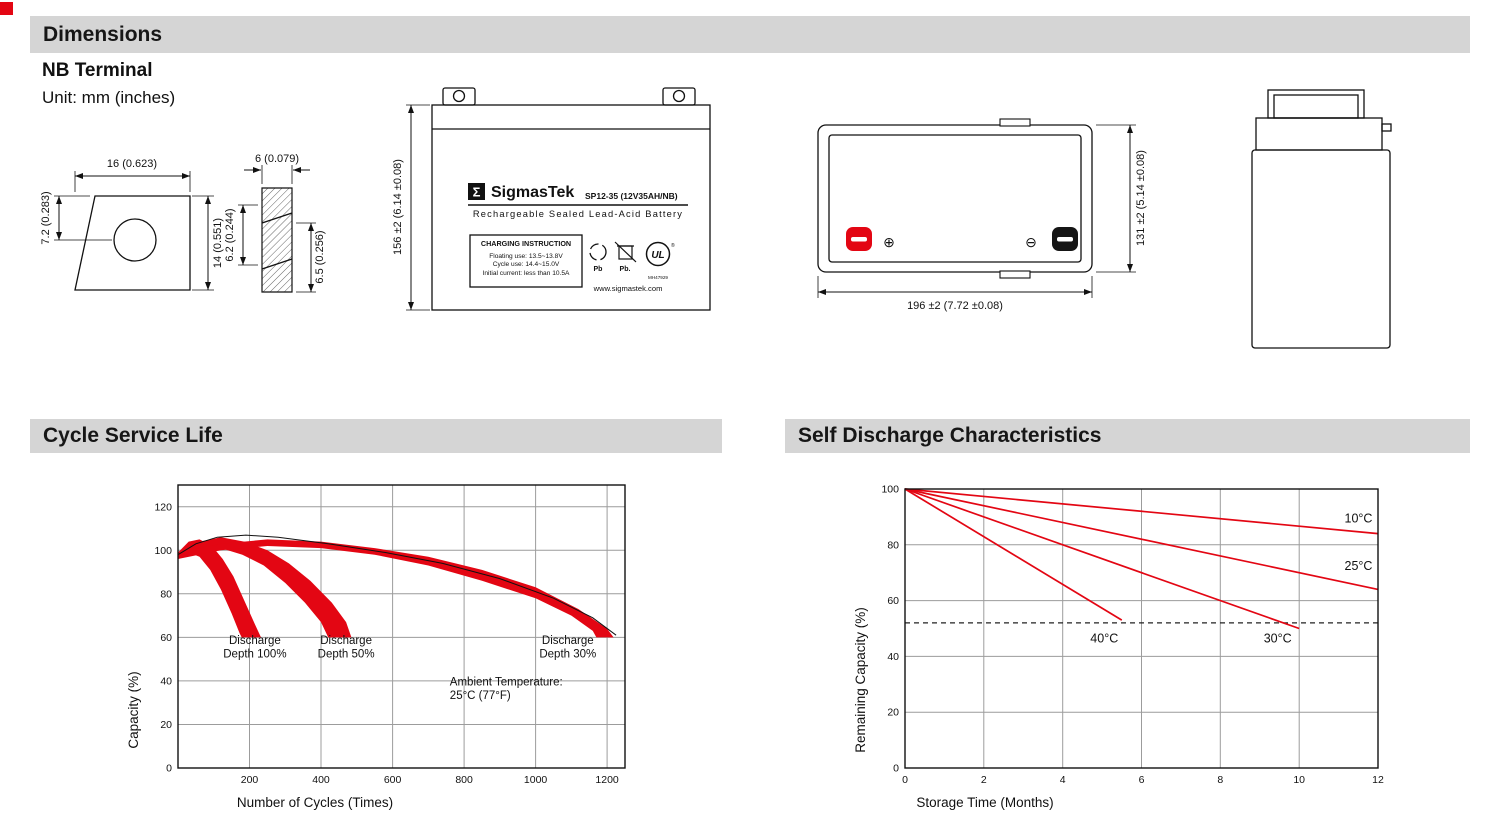  What do you see at coordinates (598, 269) in the screenshot?
I see `pb-label-1: Pb` at bounding box center [598, 269].